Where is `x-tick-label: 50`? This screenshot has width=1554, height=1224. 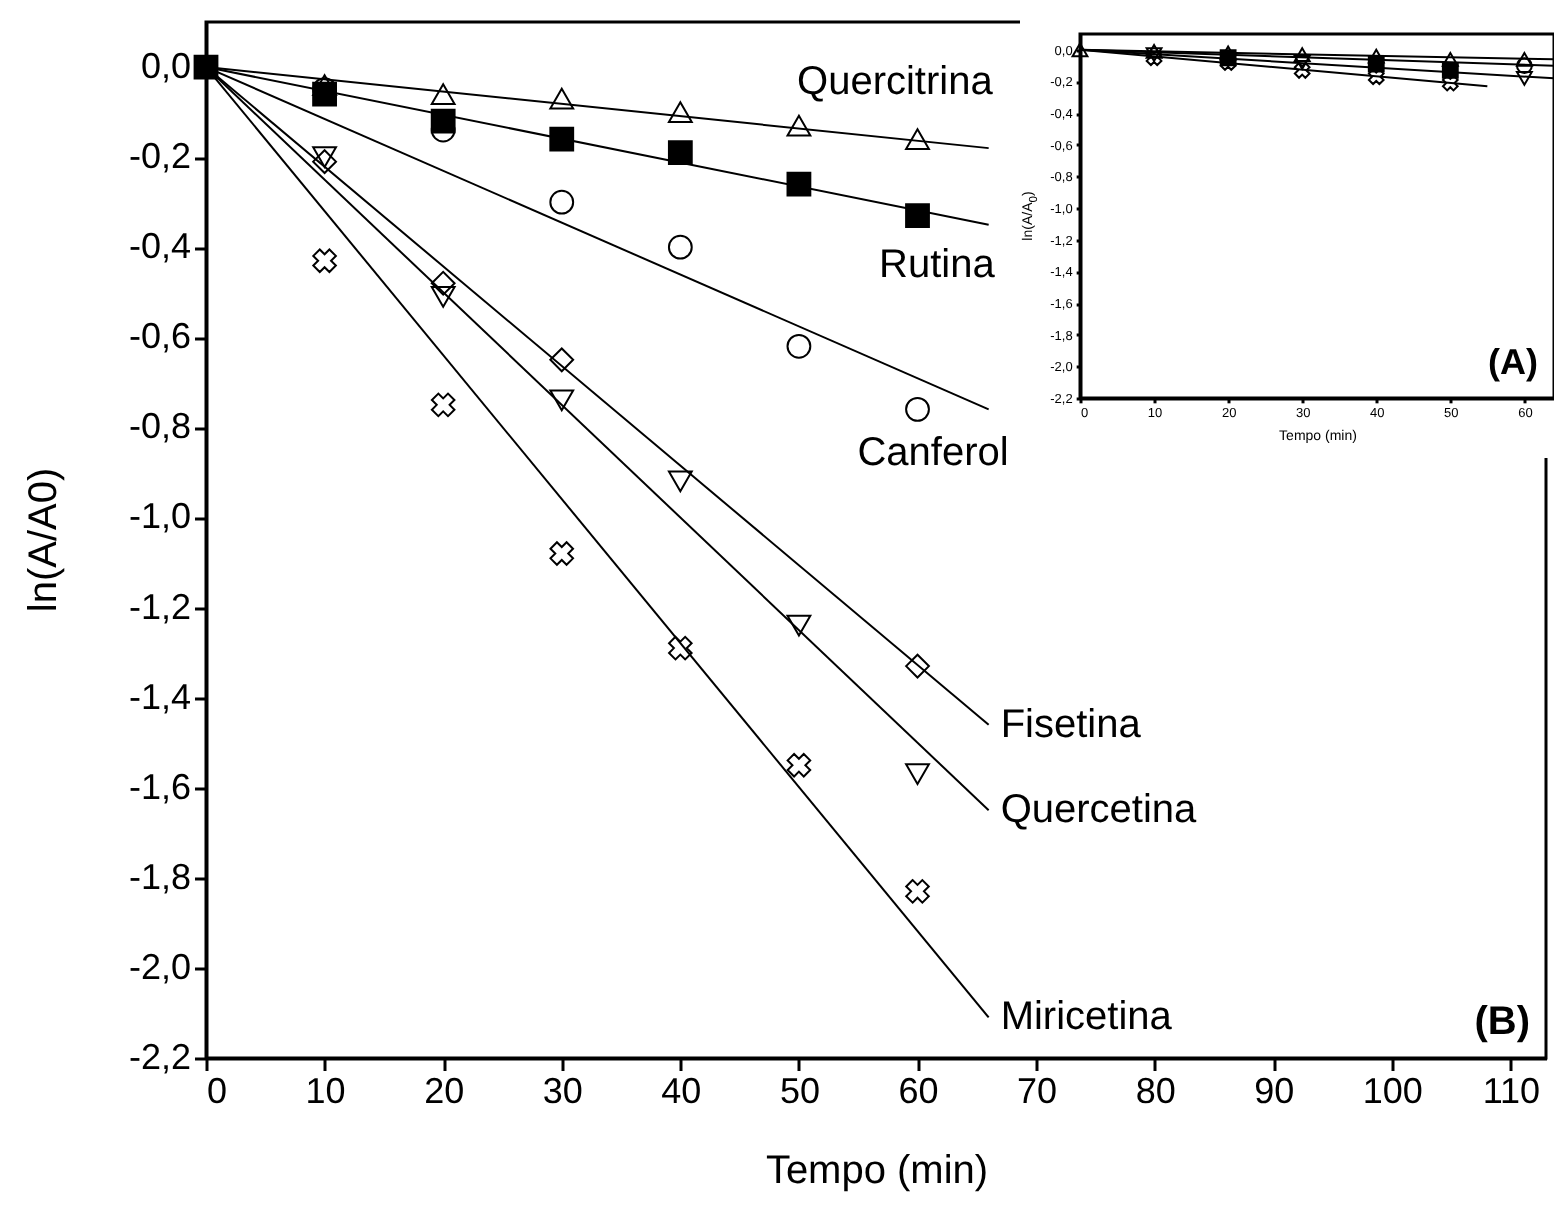 x-tick-label: 50 is located at coordinates (799, 1091).